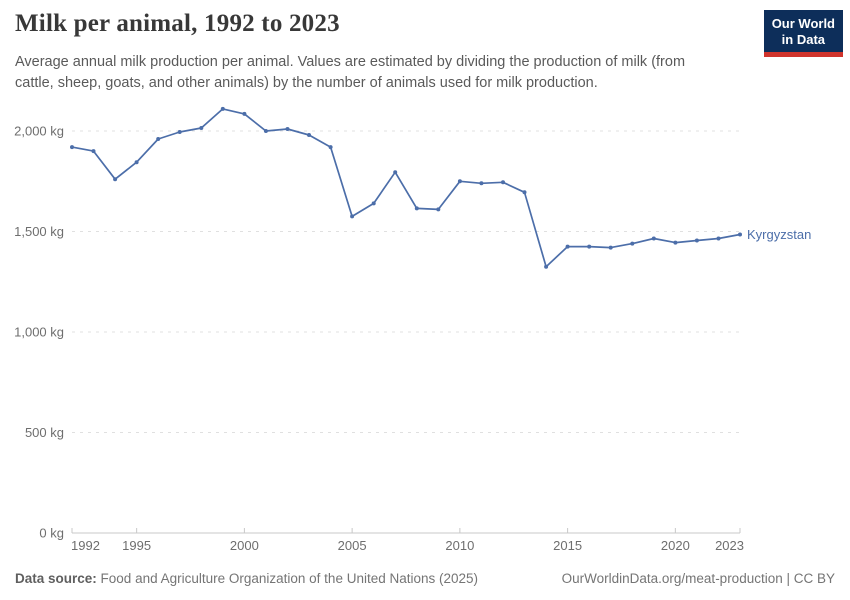  I want to click on y-axis-tick-label: 500 kg, so click(44, 432).